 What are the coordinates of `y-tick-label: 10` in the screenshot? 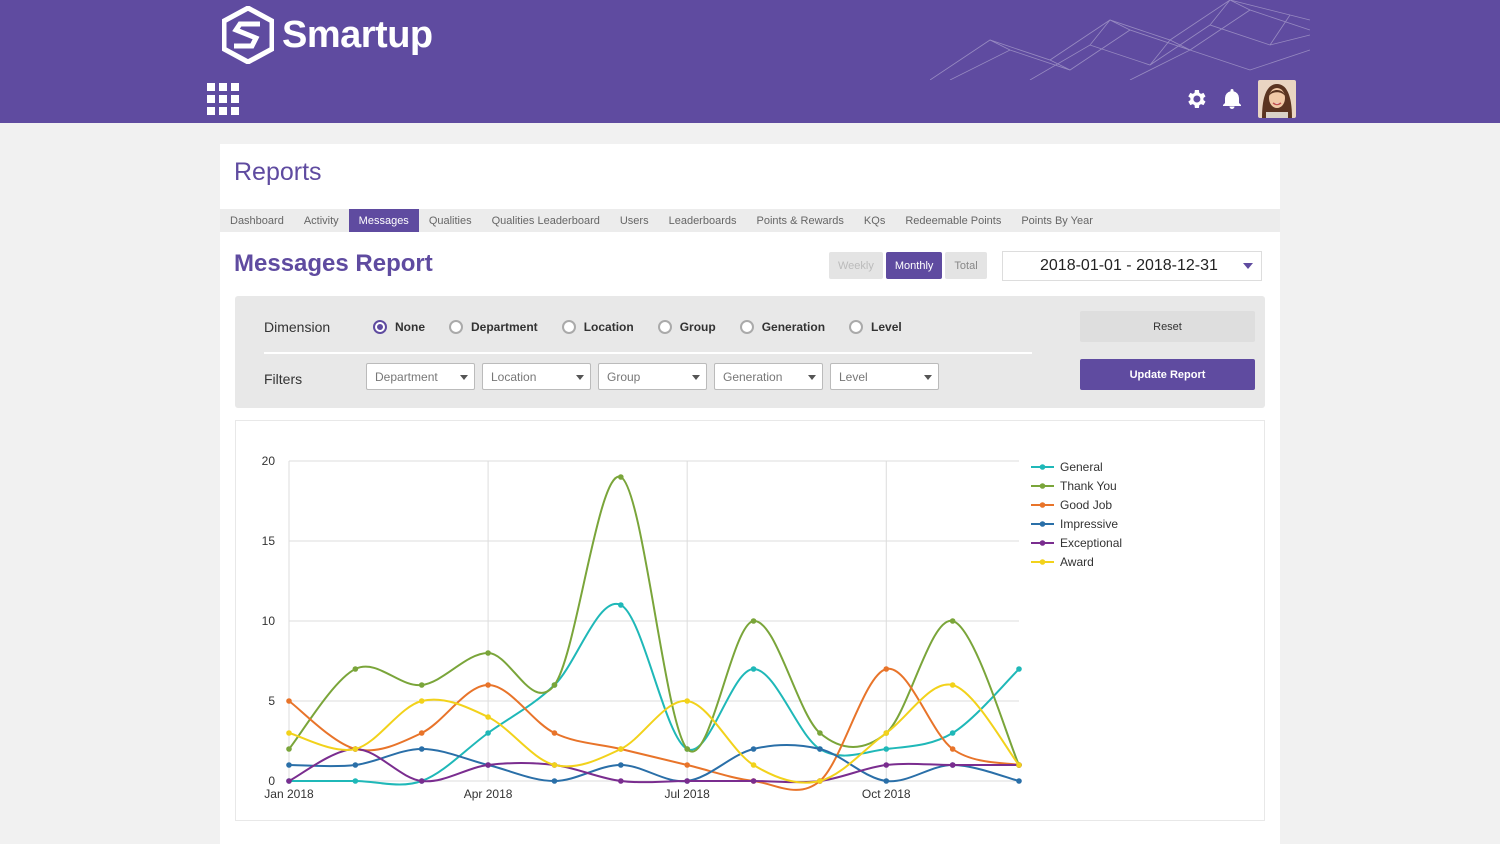 It's located at (269, 621).